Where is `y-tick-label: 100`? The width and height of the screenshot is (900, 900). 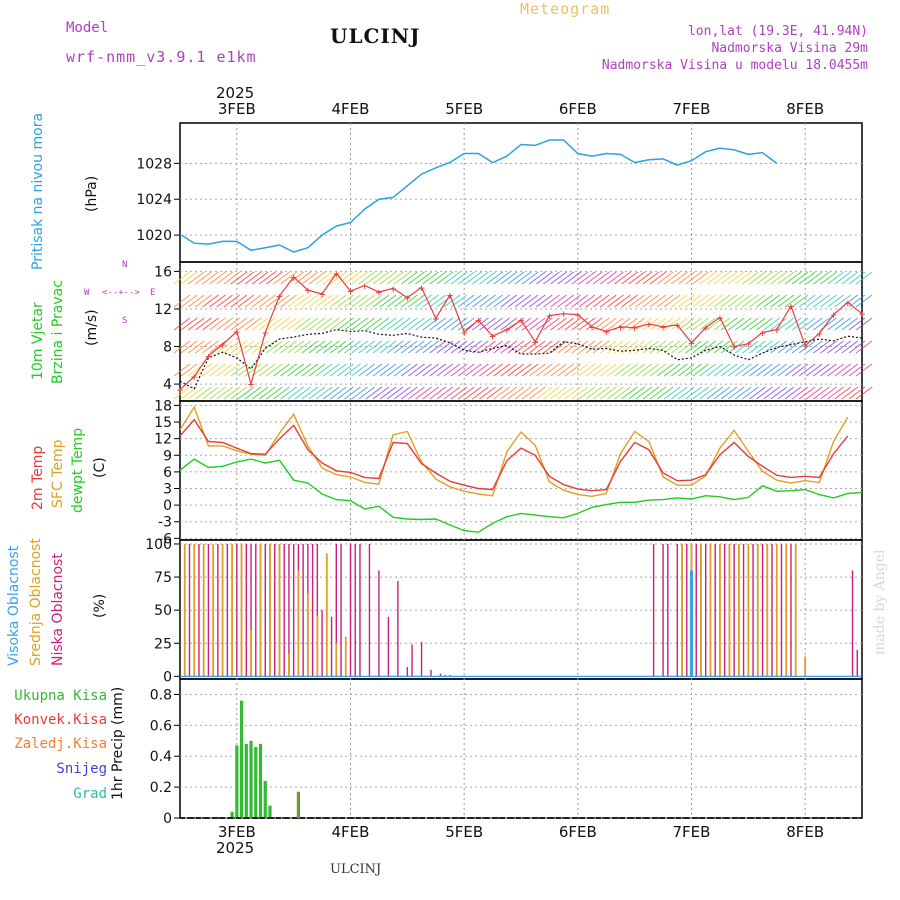
y-tick-label: 100 is located at coordinates (158, 545).